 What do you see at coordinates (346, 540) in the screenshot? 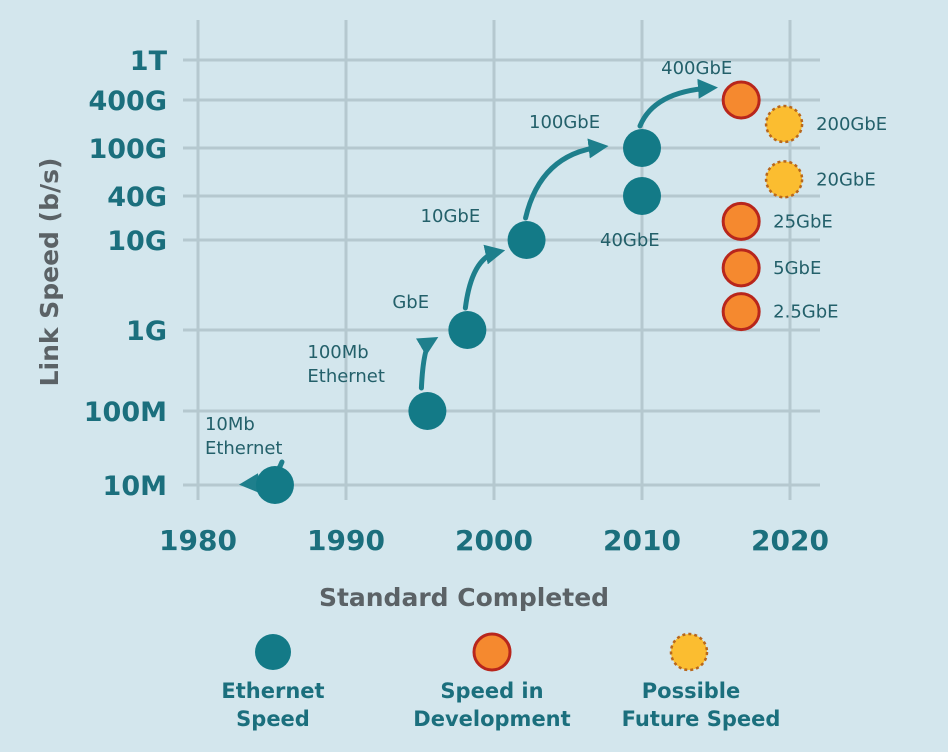
I see `x-tick-label: 1990` at bounding box center [346, 540].